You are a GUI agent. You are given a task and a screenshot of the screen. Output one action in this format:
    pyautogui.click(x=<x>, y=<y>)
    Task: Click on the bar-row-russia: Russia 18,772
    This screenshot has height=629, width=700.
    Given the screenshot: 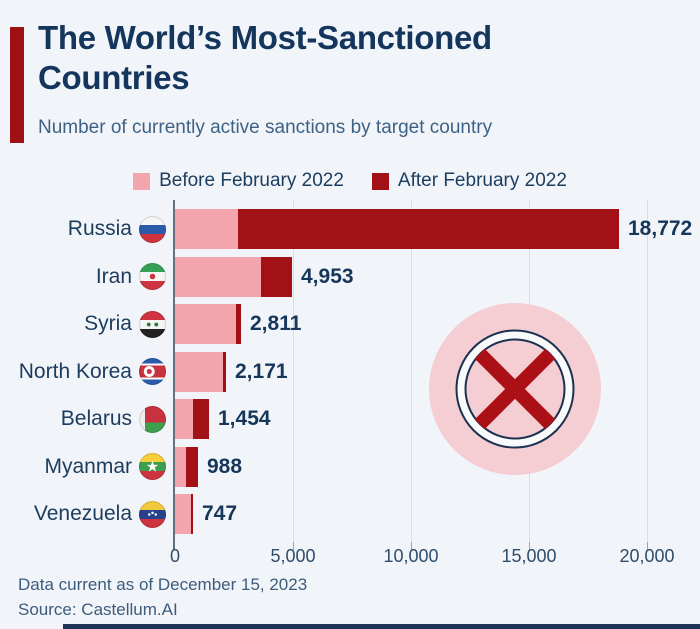 What is the action you would take?
    pyautogui.click(x=350, y=229)
    